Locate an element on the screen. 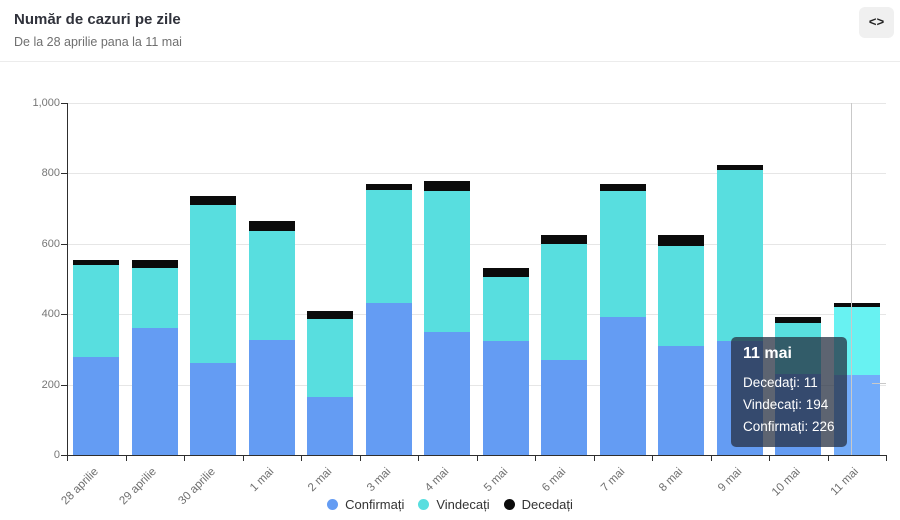  legend-item-decedai: Decedați is located at coordinates (538, 504).